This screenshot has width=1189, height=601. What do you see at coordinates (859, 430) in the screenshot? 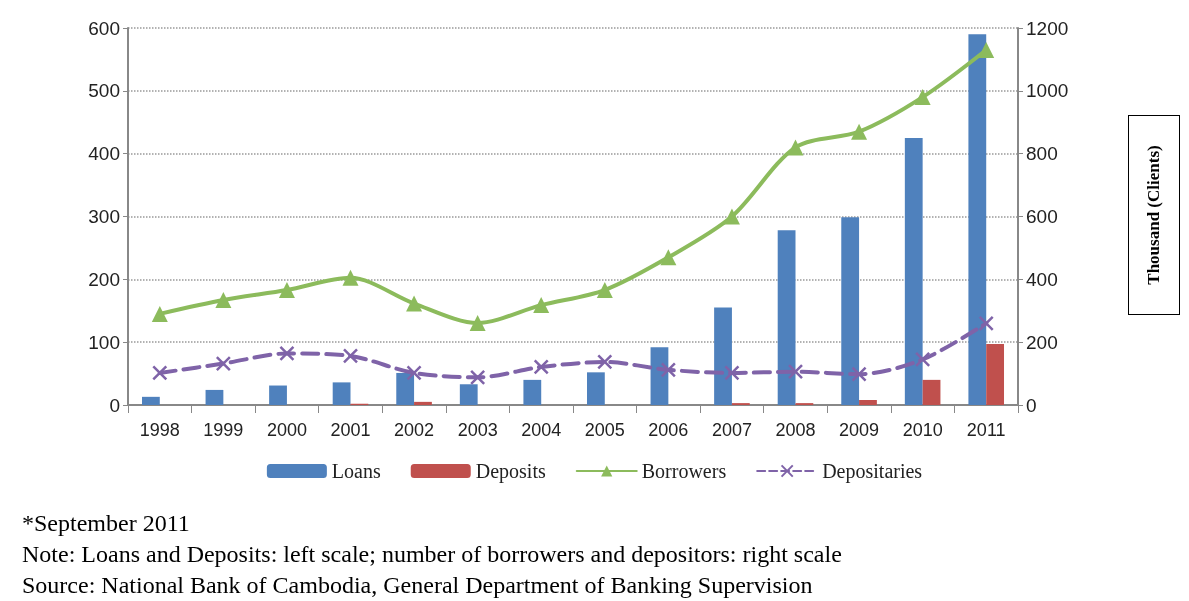
I see `x-tick-label: 2009` at bounding box center [859, 430].